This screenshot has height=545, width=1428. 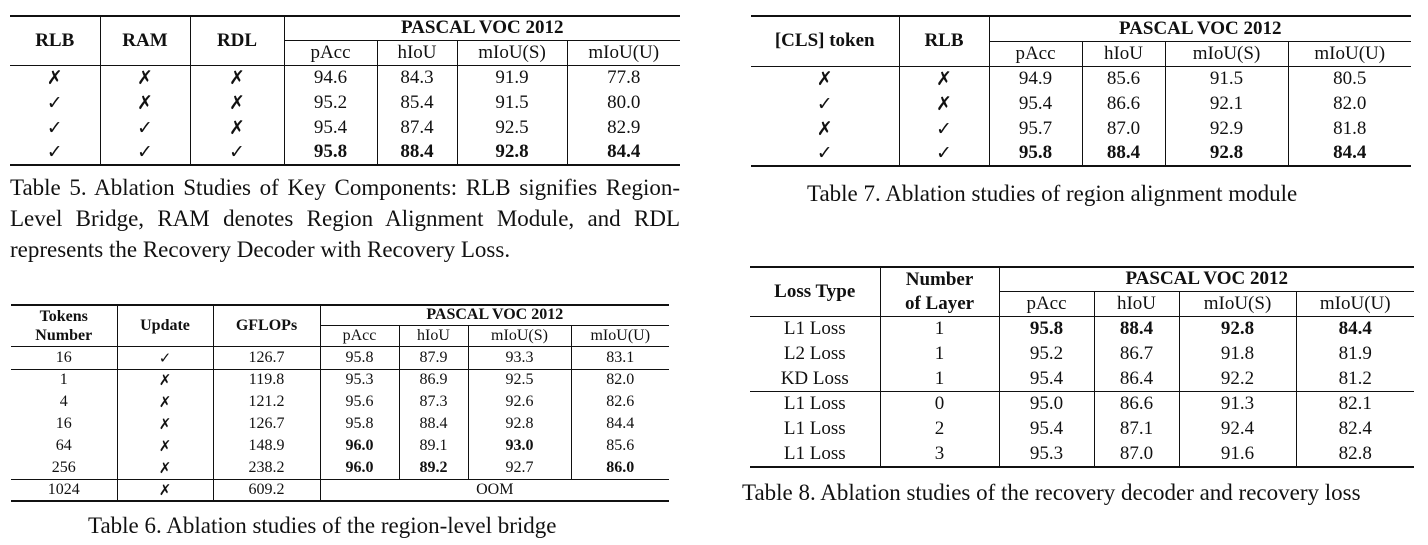 What do you see at coordinates (620, 357) in the screenshot?
I see `miou-u-cell: 83.1` at bounding box center [620, 357].